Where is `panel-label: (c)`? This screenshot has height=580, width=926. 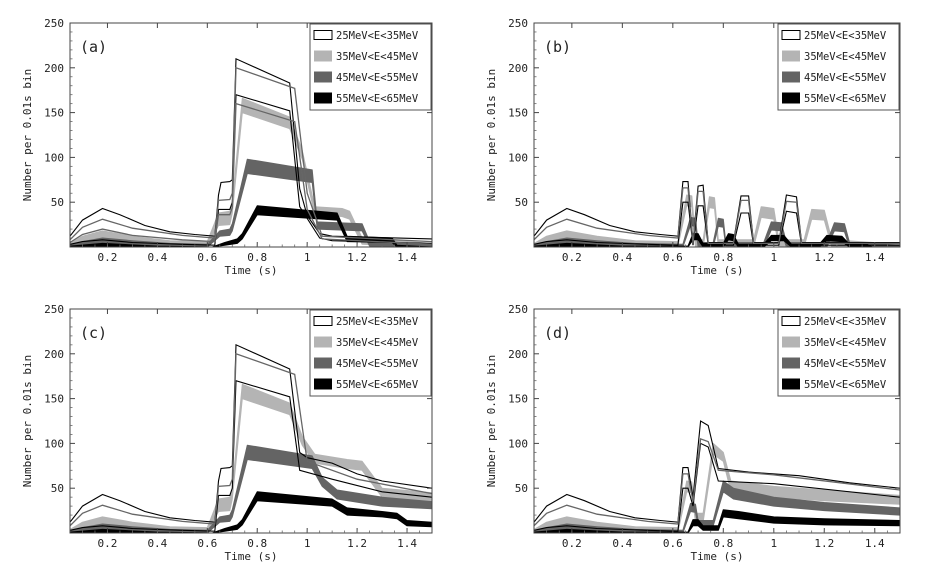 panel-label: (c) is located at coordinates (93, 333).